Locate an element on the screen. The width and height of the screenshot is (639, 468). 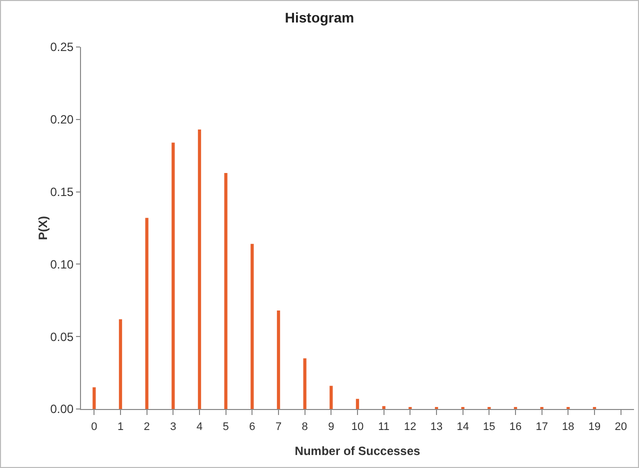
x-tick-label: 0 is located at coordinates (94, 427).